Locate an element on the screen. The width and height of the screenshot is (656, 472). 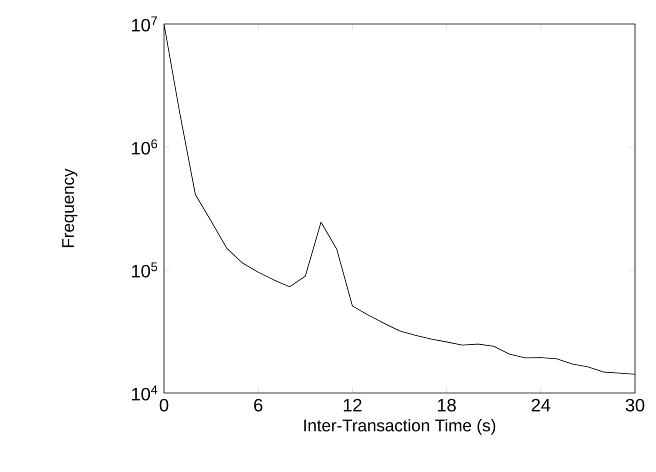
x-tick-label: 30 is located at coordinates (635, 405).